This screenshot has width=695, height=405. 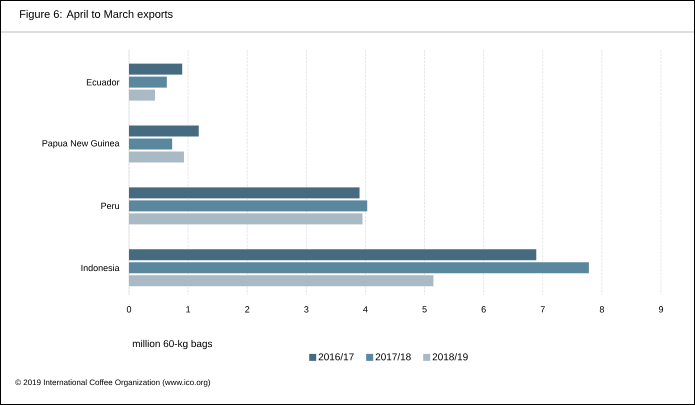 What do you see at coordinates (129, 309) in the screenshot?
I see `x-tick-label: 0` at bounding box center [129, 309].